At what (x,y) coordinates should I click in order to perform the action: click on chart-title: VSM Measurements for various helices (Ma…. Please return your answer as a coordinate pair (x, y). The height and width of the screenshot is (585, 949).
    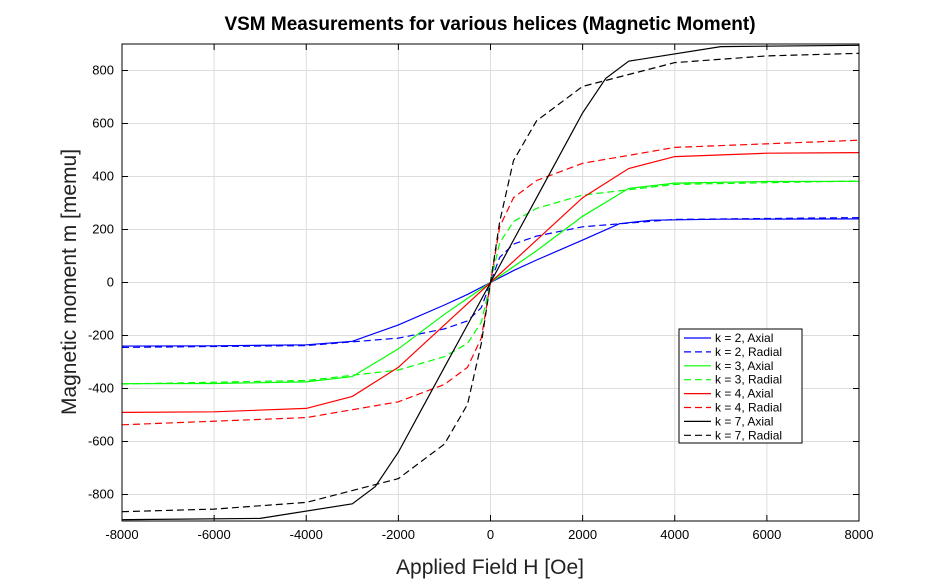
    Looking at the image, I should click on (489, 24).